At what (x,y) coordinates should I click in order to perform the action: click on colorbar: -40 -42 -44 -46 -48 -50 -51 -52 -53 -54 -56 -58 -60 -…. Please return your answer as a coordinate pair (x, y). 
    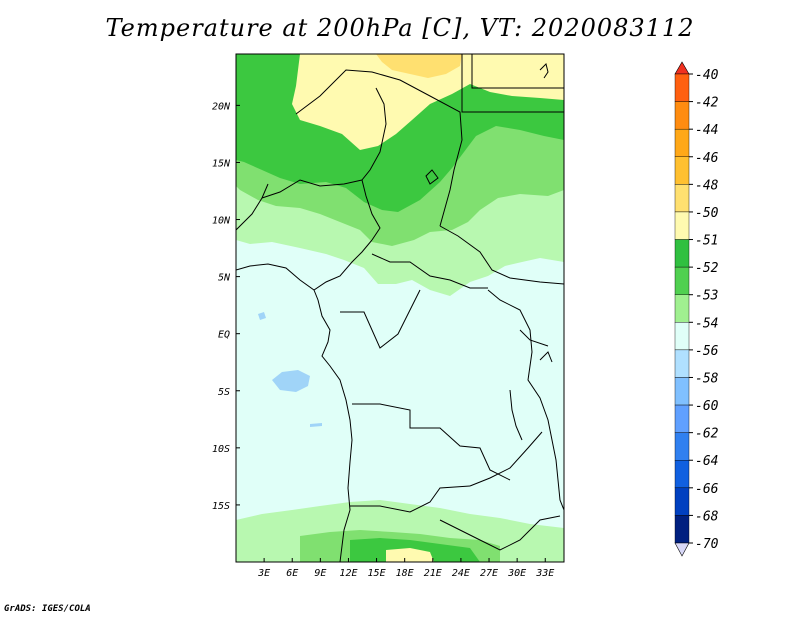
    Looking at the image, I should click on (696, 309).